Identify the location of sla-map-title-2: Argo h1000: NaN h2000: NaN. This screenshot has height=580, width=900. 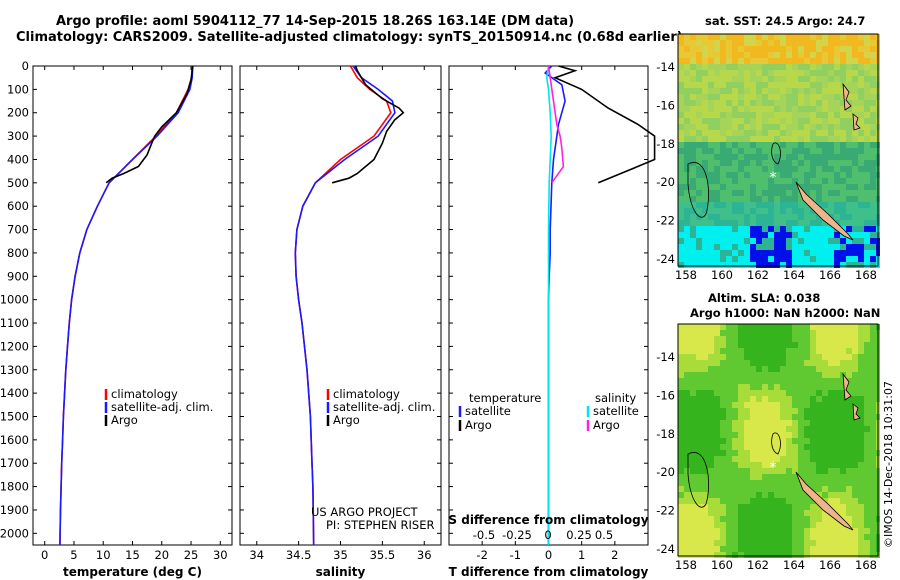
(785, 313).